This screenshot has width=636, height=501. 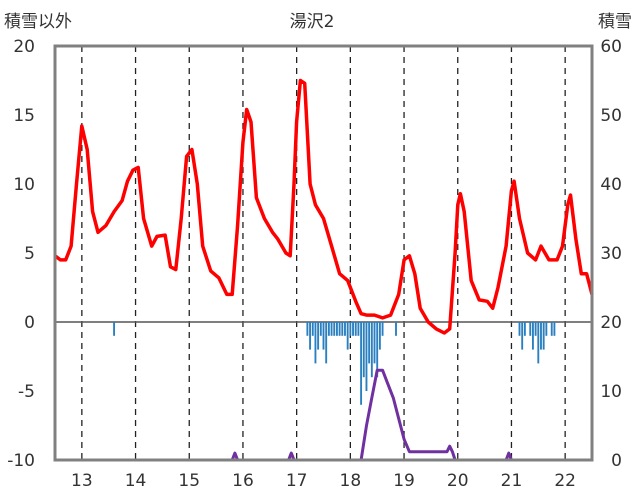 I want to click on day-tick-label: 19, so click(x=404, y=481).